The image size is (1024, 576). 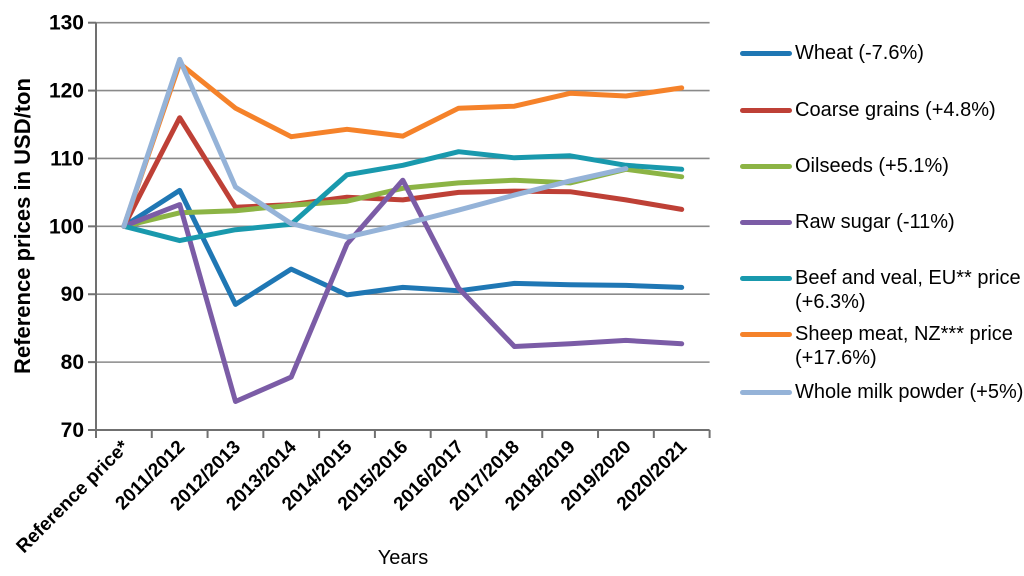 What do you see at coordinates (72, 430) in the screenshot?
I see `y-tick-label: 70` at bounding box center [72, 430].